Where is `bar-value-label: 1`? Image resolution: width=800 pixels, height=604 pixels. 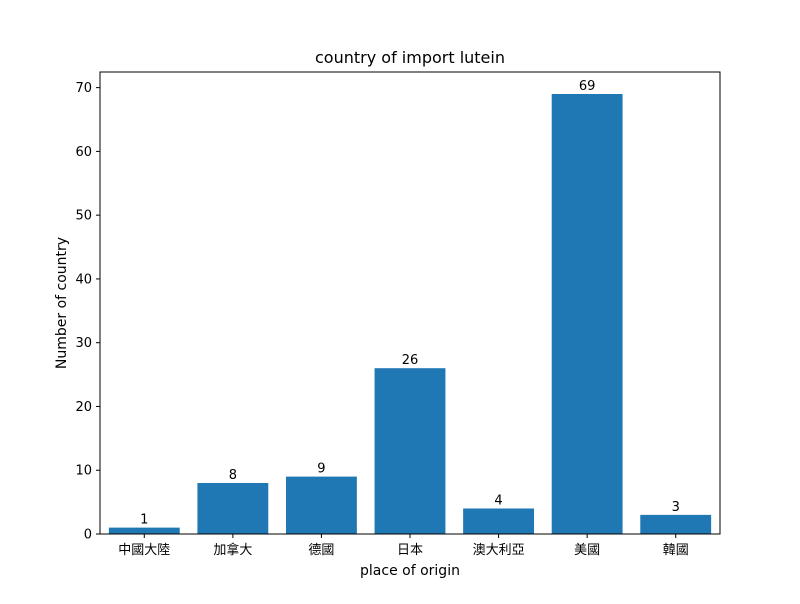 bar-value-label: 1 is located at coordinates (144, 520).